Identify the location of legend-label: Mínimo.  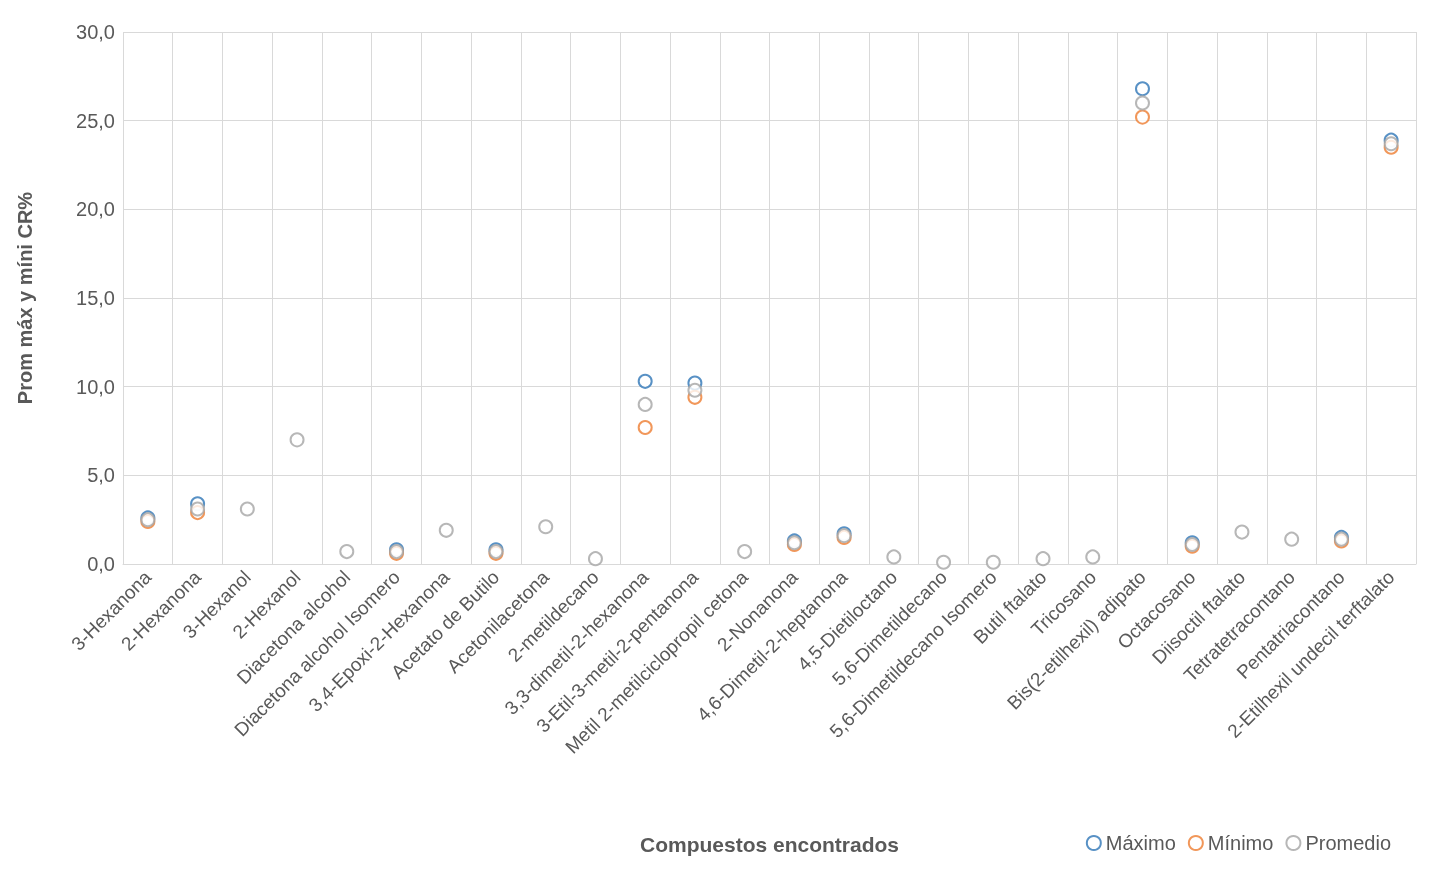
(1240, 843).